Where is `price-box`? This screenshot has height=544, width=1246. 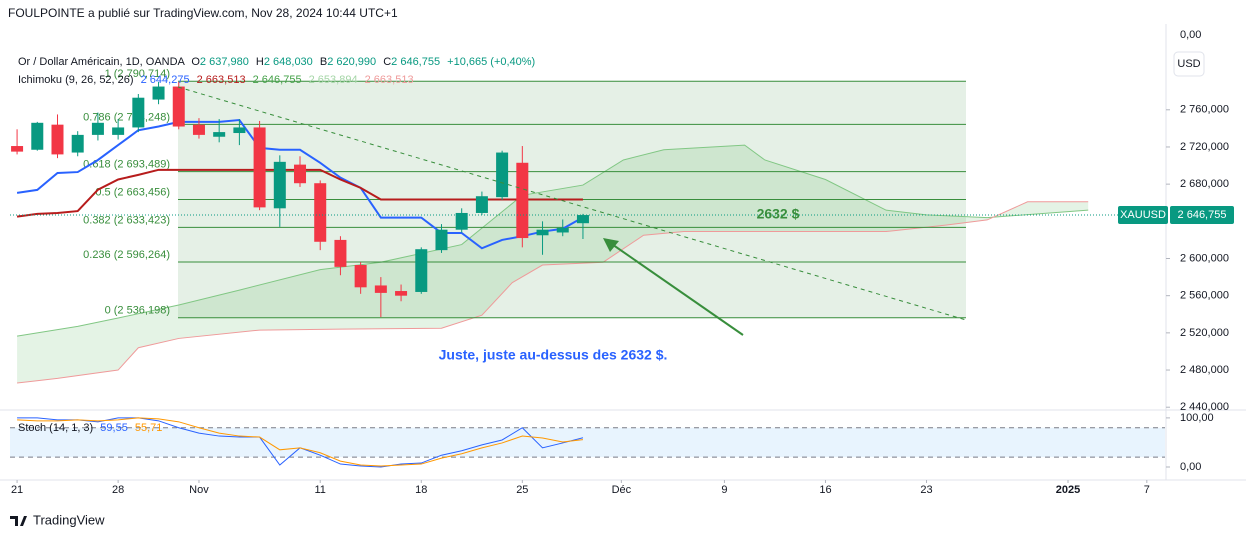
price-box is located at coordinates (1202, 215).